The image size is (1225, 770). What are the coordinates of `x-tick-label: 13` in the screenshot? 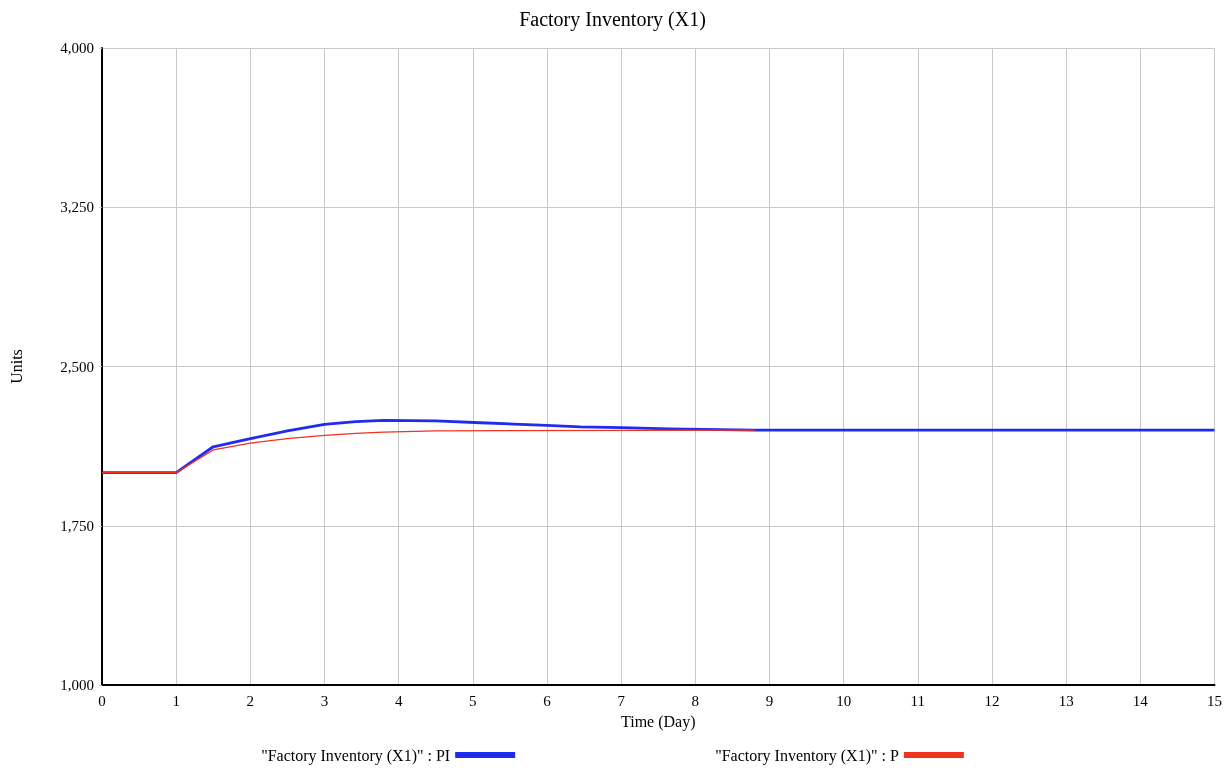 It's located at (1066, 700).